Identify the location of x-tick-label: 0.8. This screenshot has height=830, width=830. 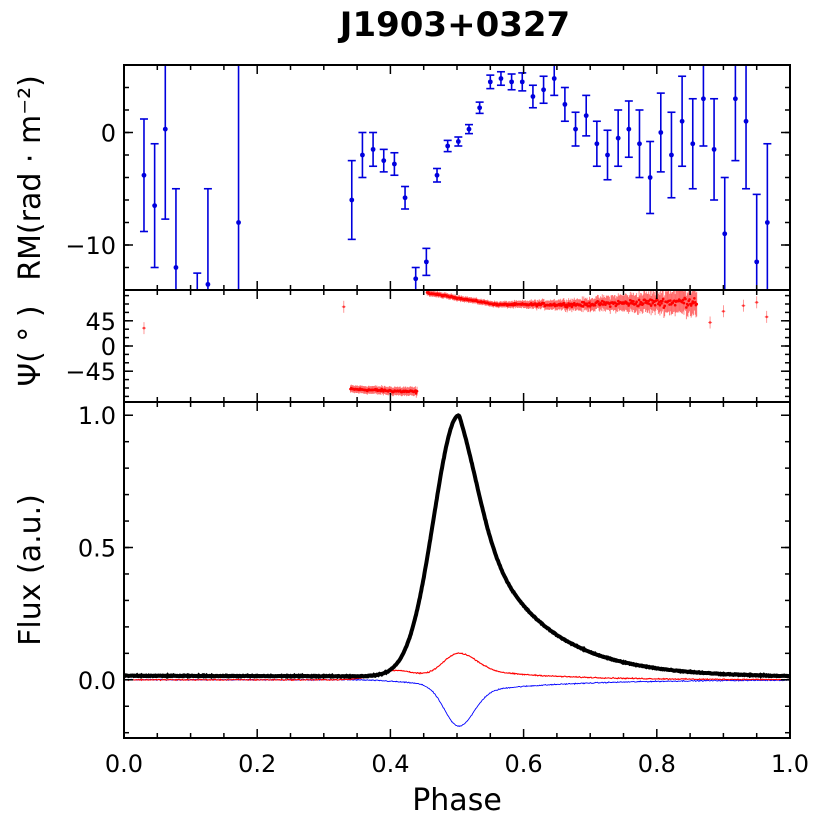
(657, 764).